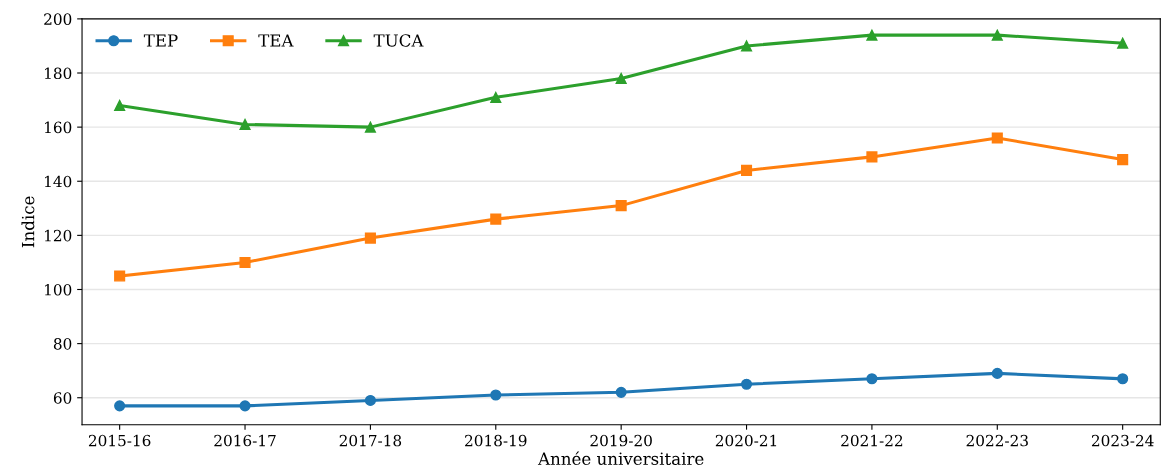  Describe the element at coordinates (160, 40) in the screenshot. I see `legend-label: TEP` at that location.